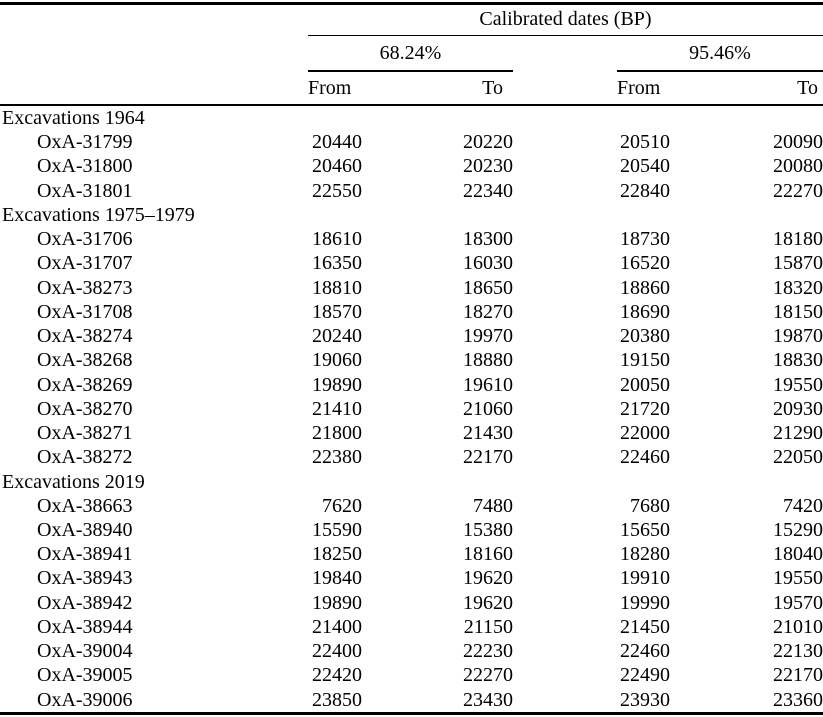 The image size is (823, 717). What do you see at coordinates (650, 505) in the screenshot?
I see `value-from-95: 7680` at bounding box center [650, 505].